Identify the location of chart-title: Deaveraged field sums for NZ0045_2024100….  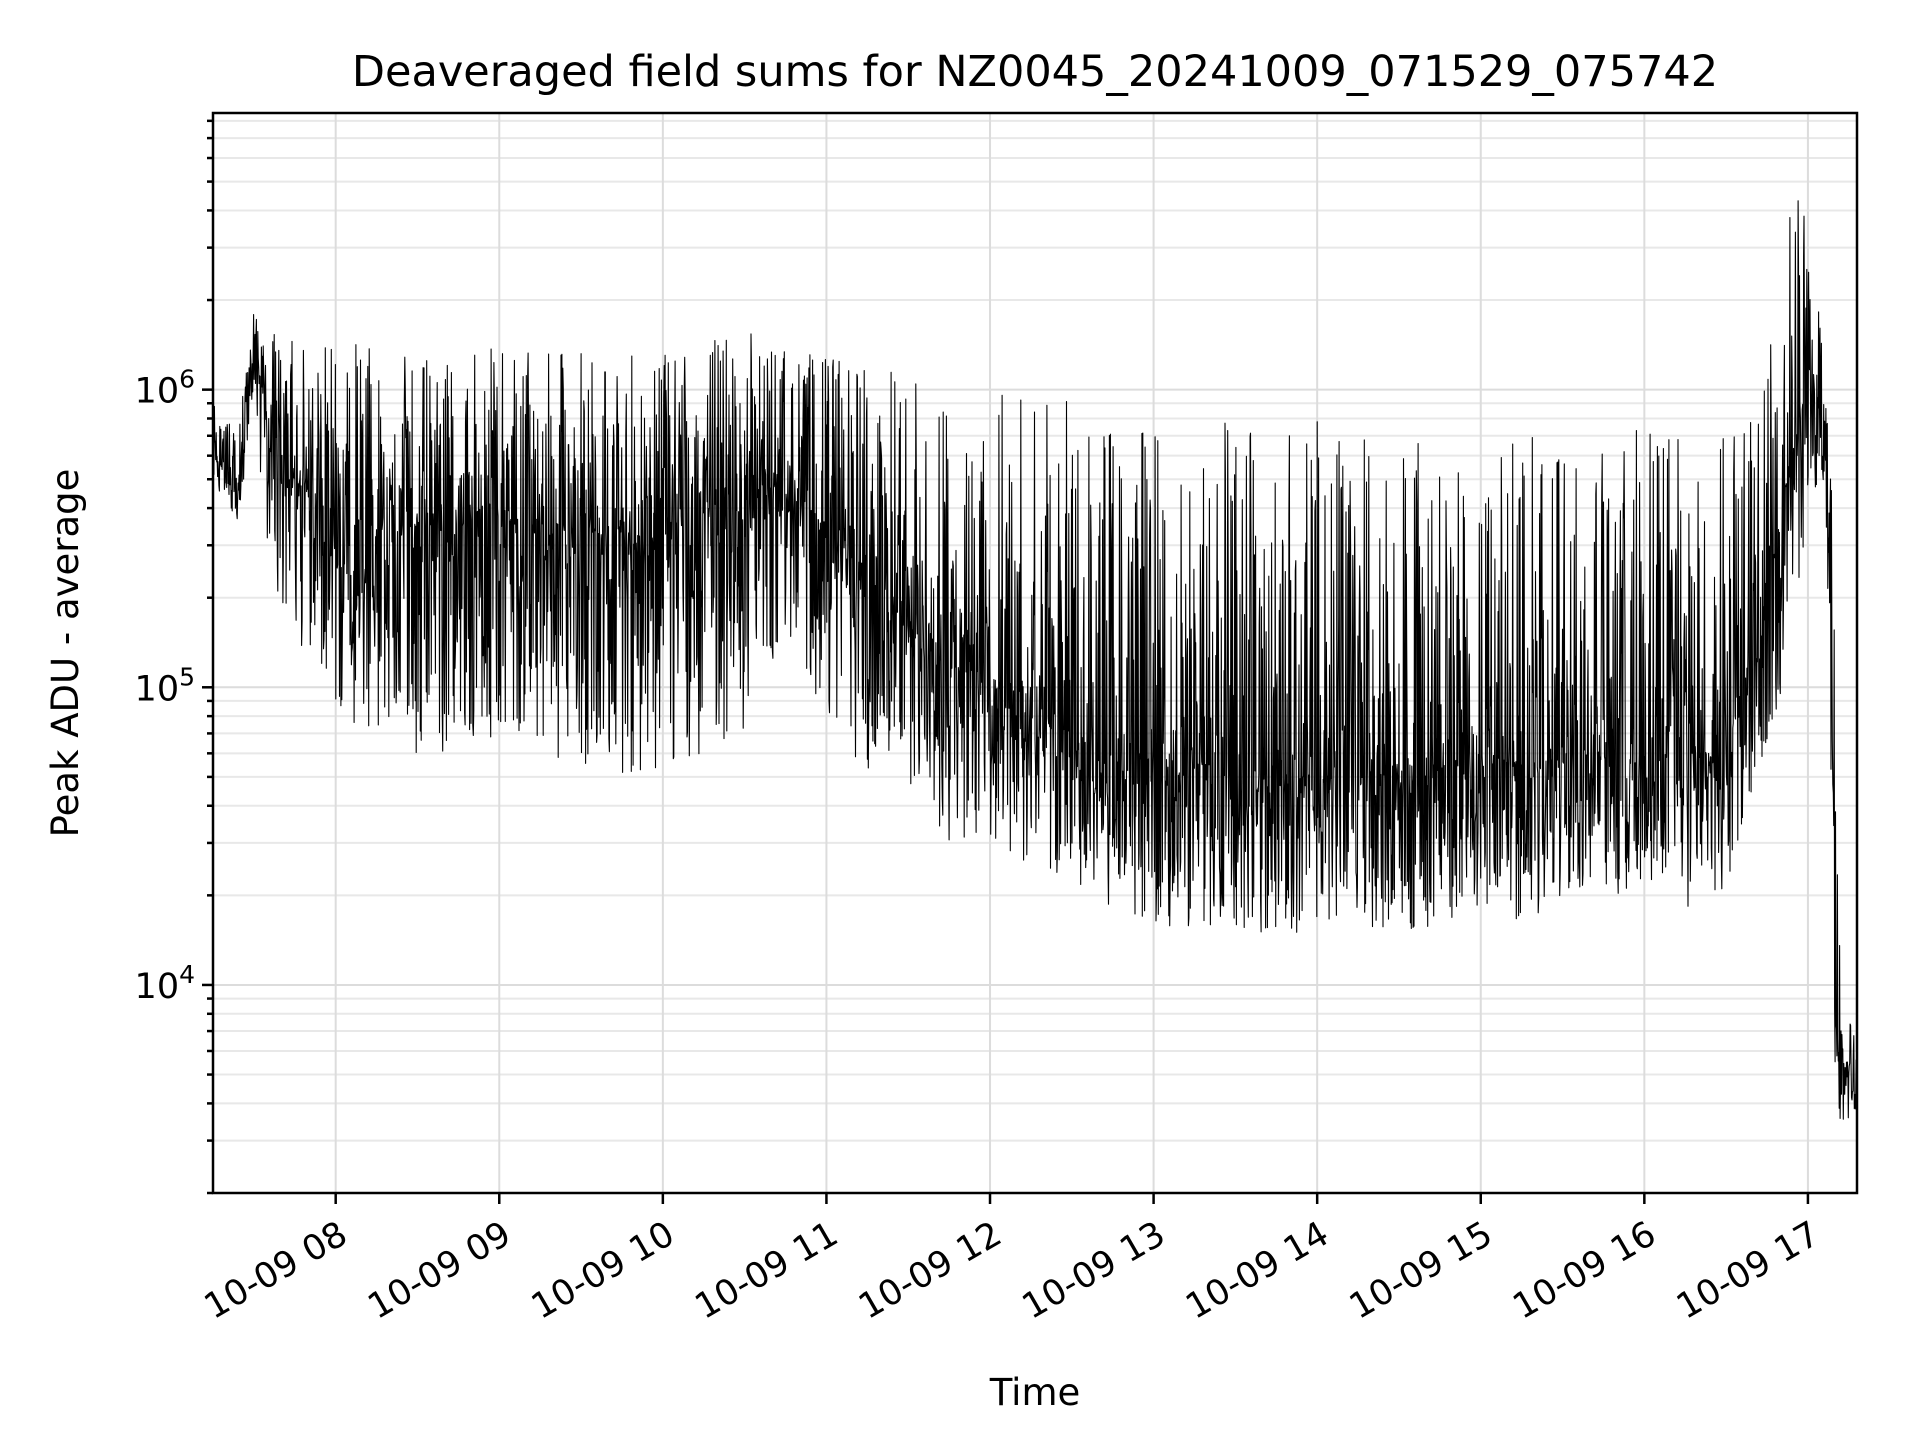
(1035, 72).